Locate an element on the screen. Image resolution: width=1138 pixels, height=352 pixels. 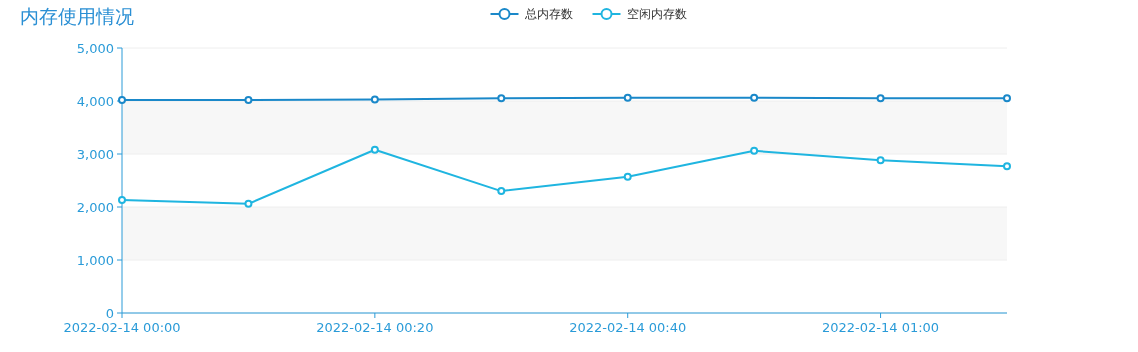
x-tick-label: 2022-02-14 00:20 is located at coordinates (375, 327).